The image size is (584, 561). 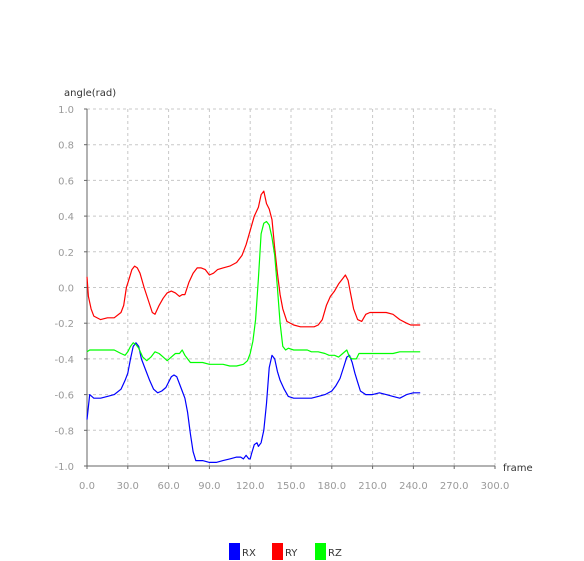 What do you see at coordinates (64, 396) in the screenshot?
I see `y-tick-label: -0.6` at bounding box center [64, 396].